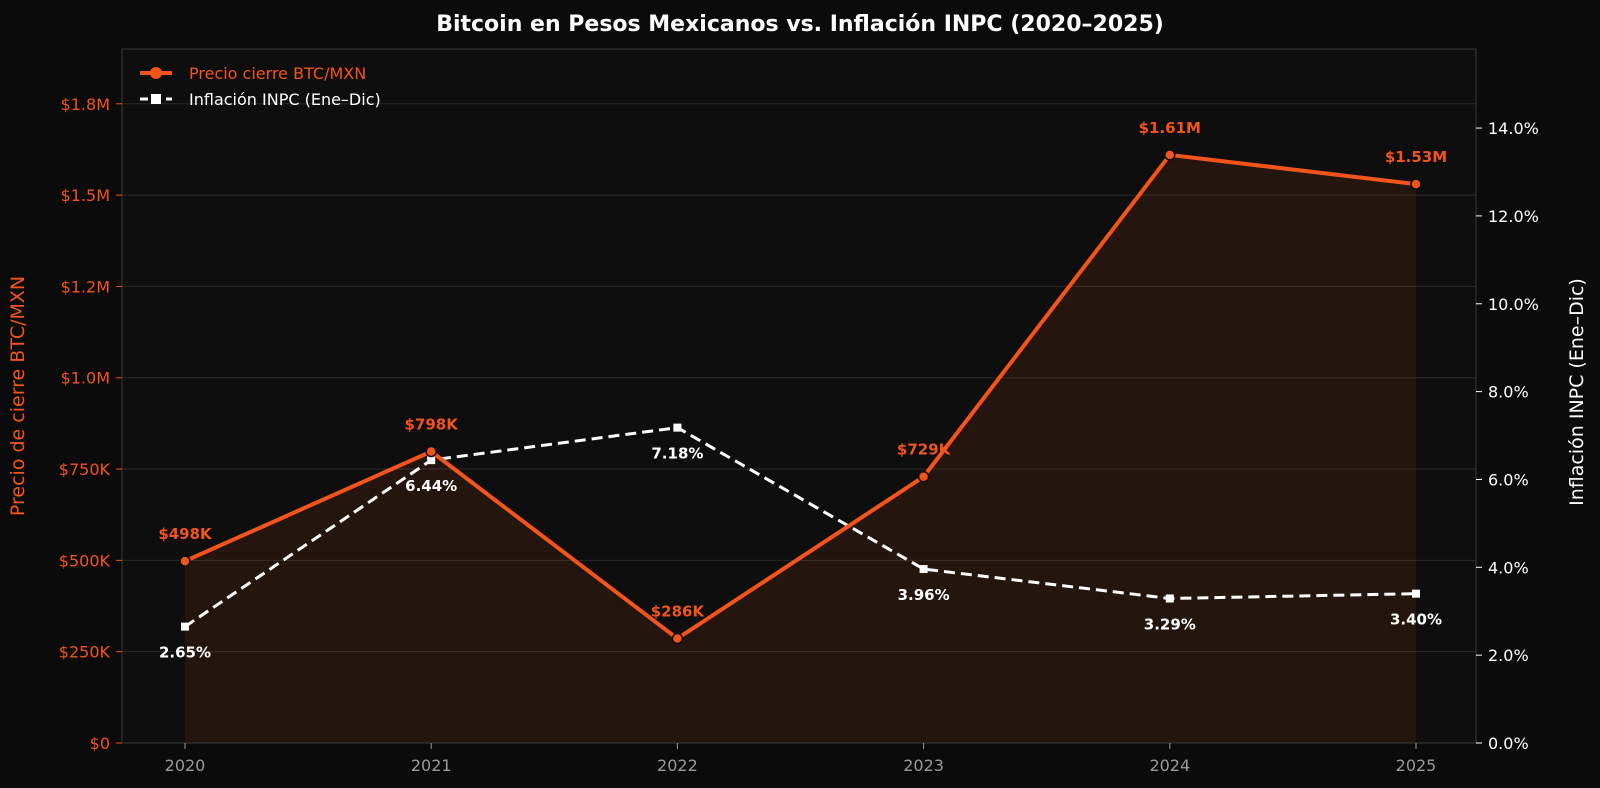 Image resolution: width=1600 pixels, height=788 pixels. I want to click on y-tick-label-right: 8.0%, so click(1508, 392).